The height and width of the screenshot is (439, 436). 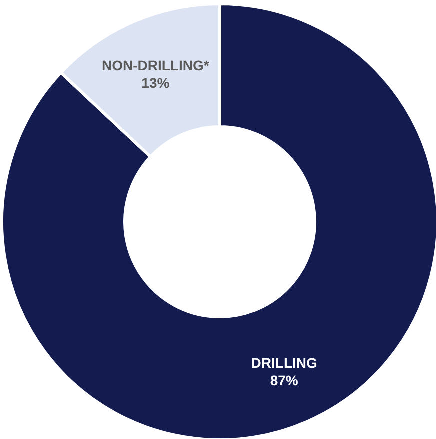 I want to click on data-label: 87%, so click(x=284, y=380).